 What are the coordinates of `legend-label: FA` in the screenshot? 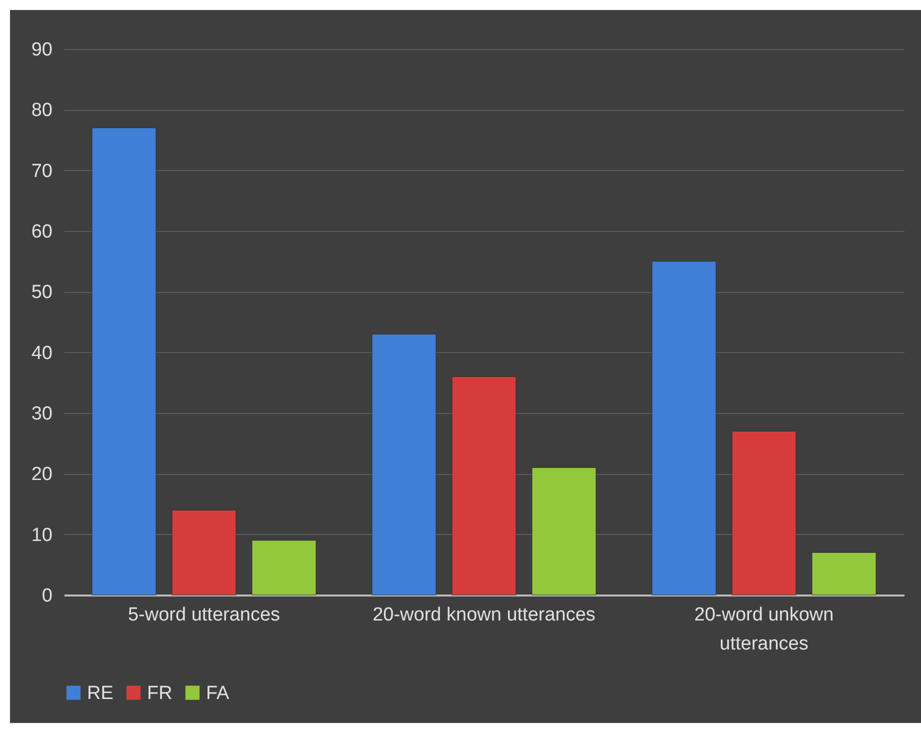 It's located at (218, 693).